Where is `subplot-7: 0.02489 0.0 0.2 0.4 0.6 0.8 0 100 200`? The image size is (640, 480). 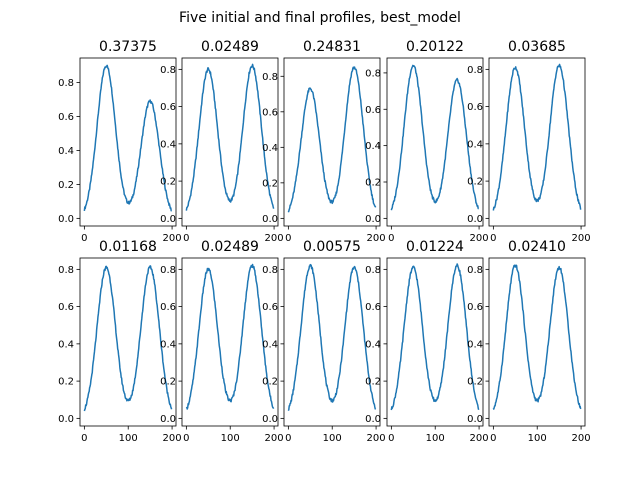 subplot-7: 0.02489 0.0 0.2 0.4 0.6 0.8 0 100 200 is located at coordinates (222, 341).